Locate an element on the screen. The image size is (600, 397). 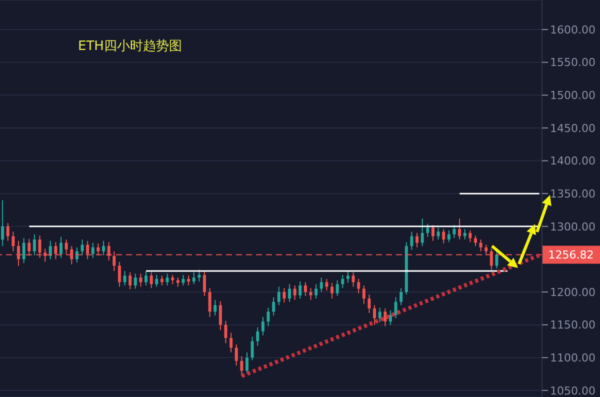
text: ETH四小时趋势图 is located at coordinates (130, 46).